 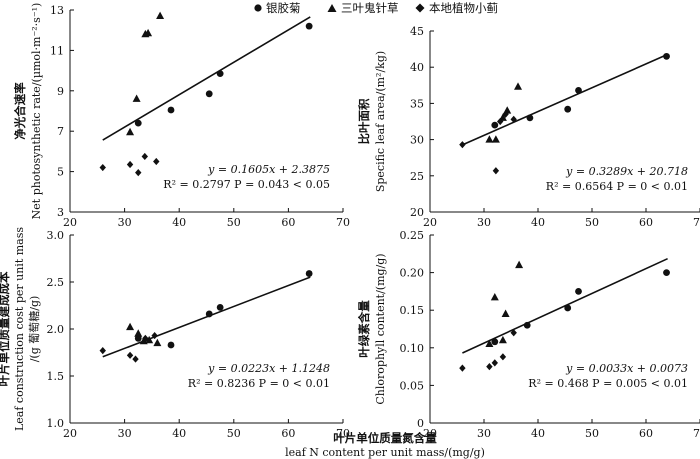 What do you see at coordinates (60, 212) in the screenshot?
I see `y-tick-label: 3` at bounding box center [60, 212].